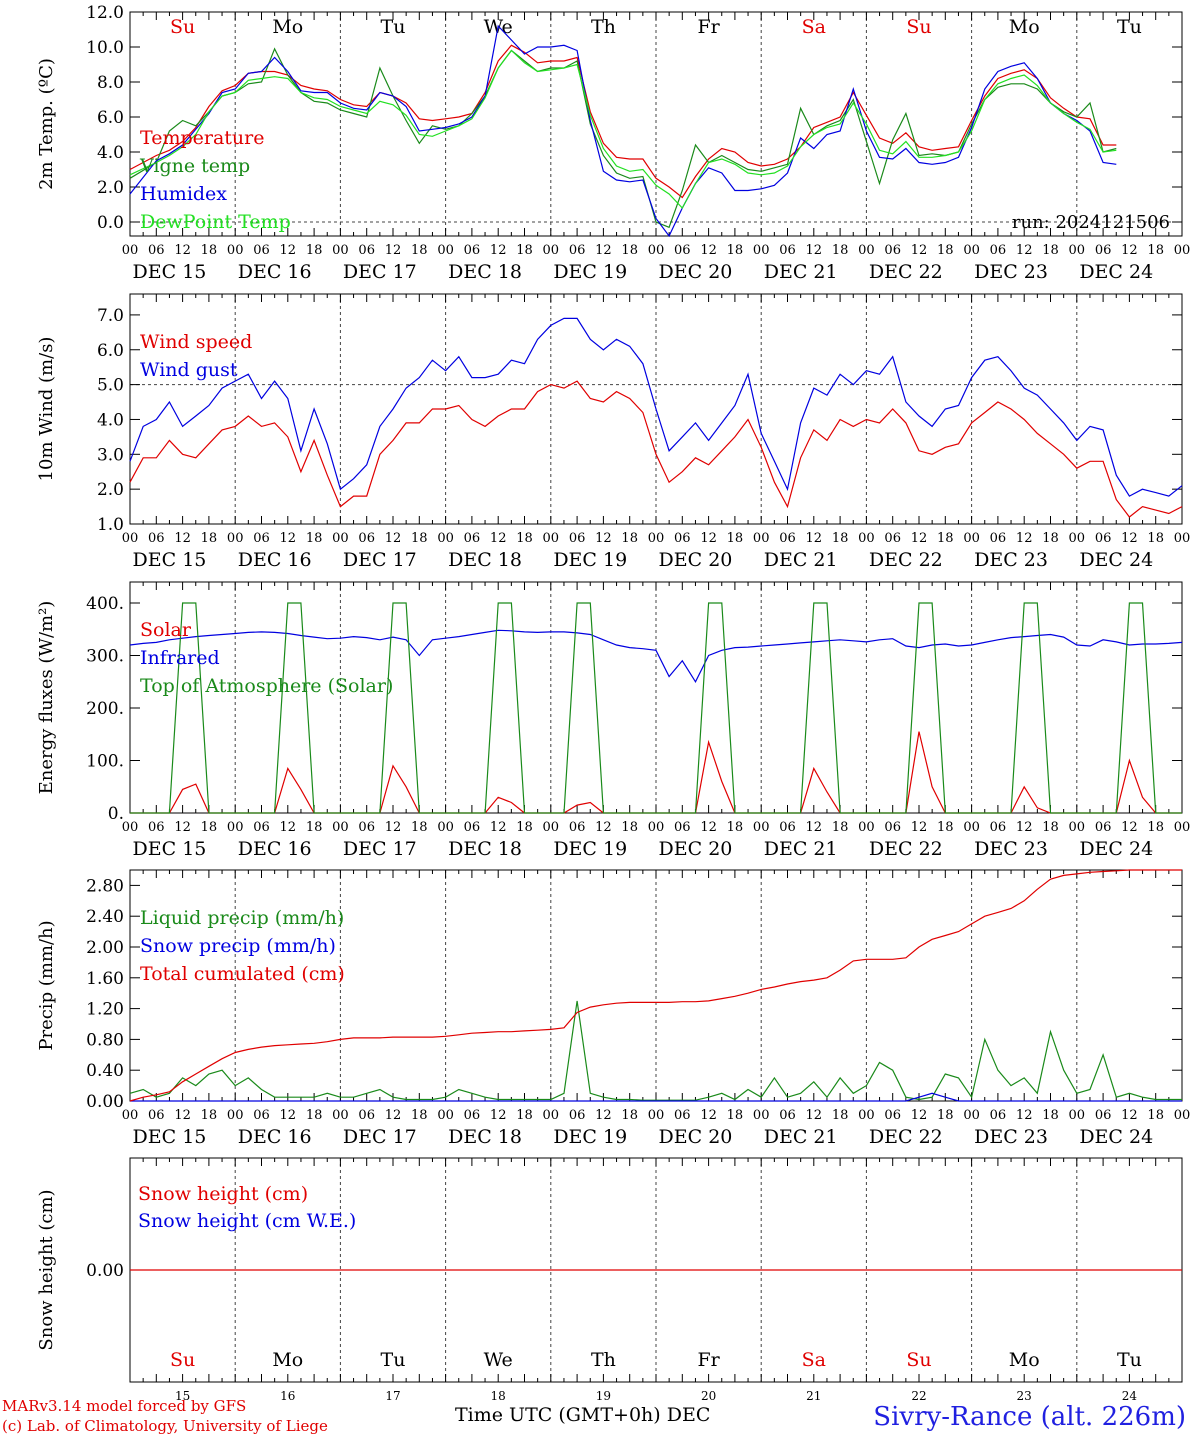  Describe the element at coordinates (380, 1137) in the screenshot. I see `x-date-label: DEC 17` at that location.